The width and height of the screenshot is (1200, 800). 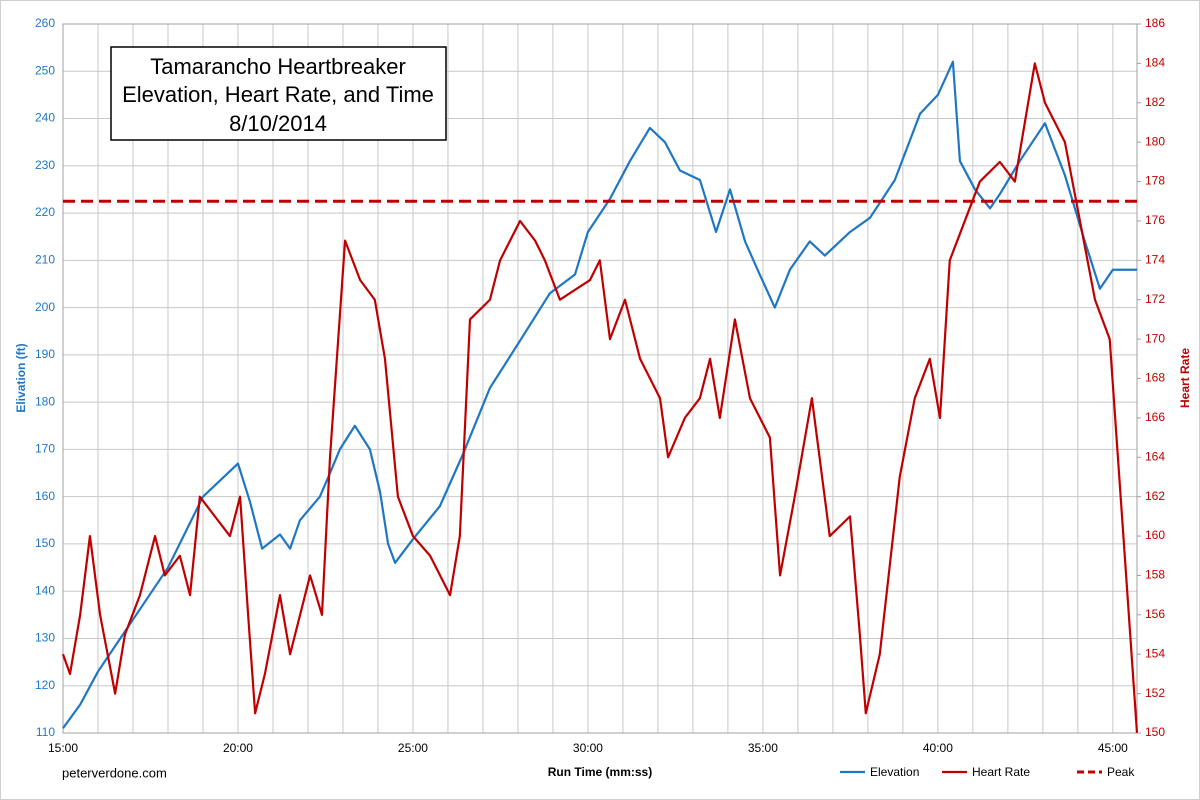 What do you see at coordinates (600, 772) in the screenshot?
I see `x-axis-label: Run Time (mm:ss)` at bounding box center [600, 772].